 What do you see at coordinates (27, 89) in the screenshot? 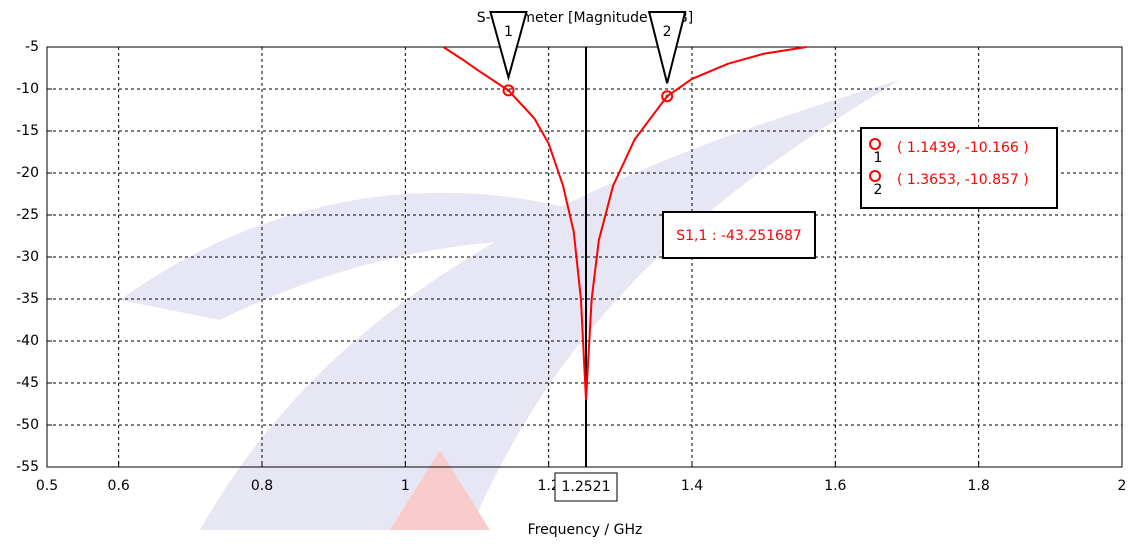
I see `y-tick-label: -10` at bounding box center [27, 89].